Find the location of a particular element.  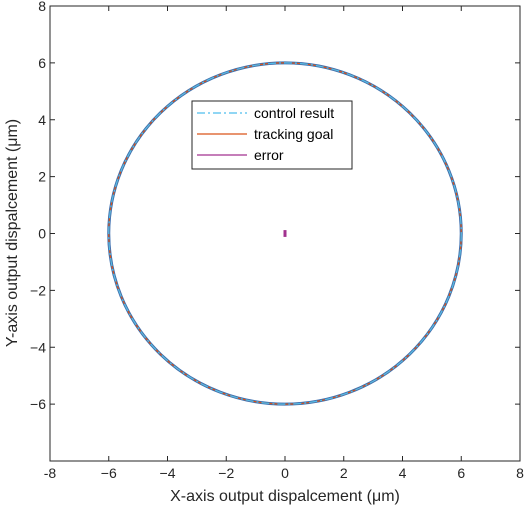

legend-box is located at coordinates (272, 135).